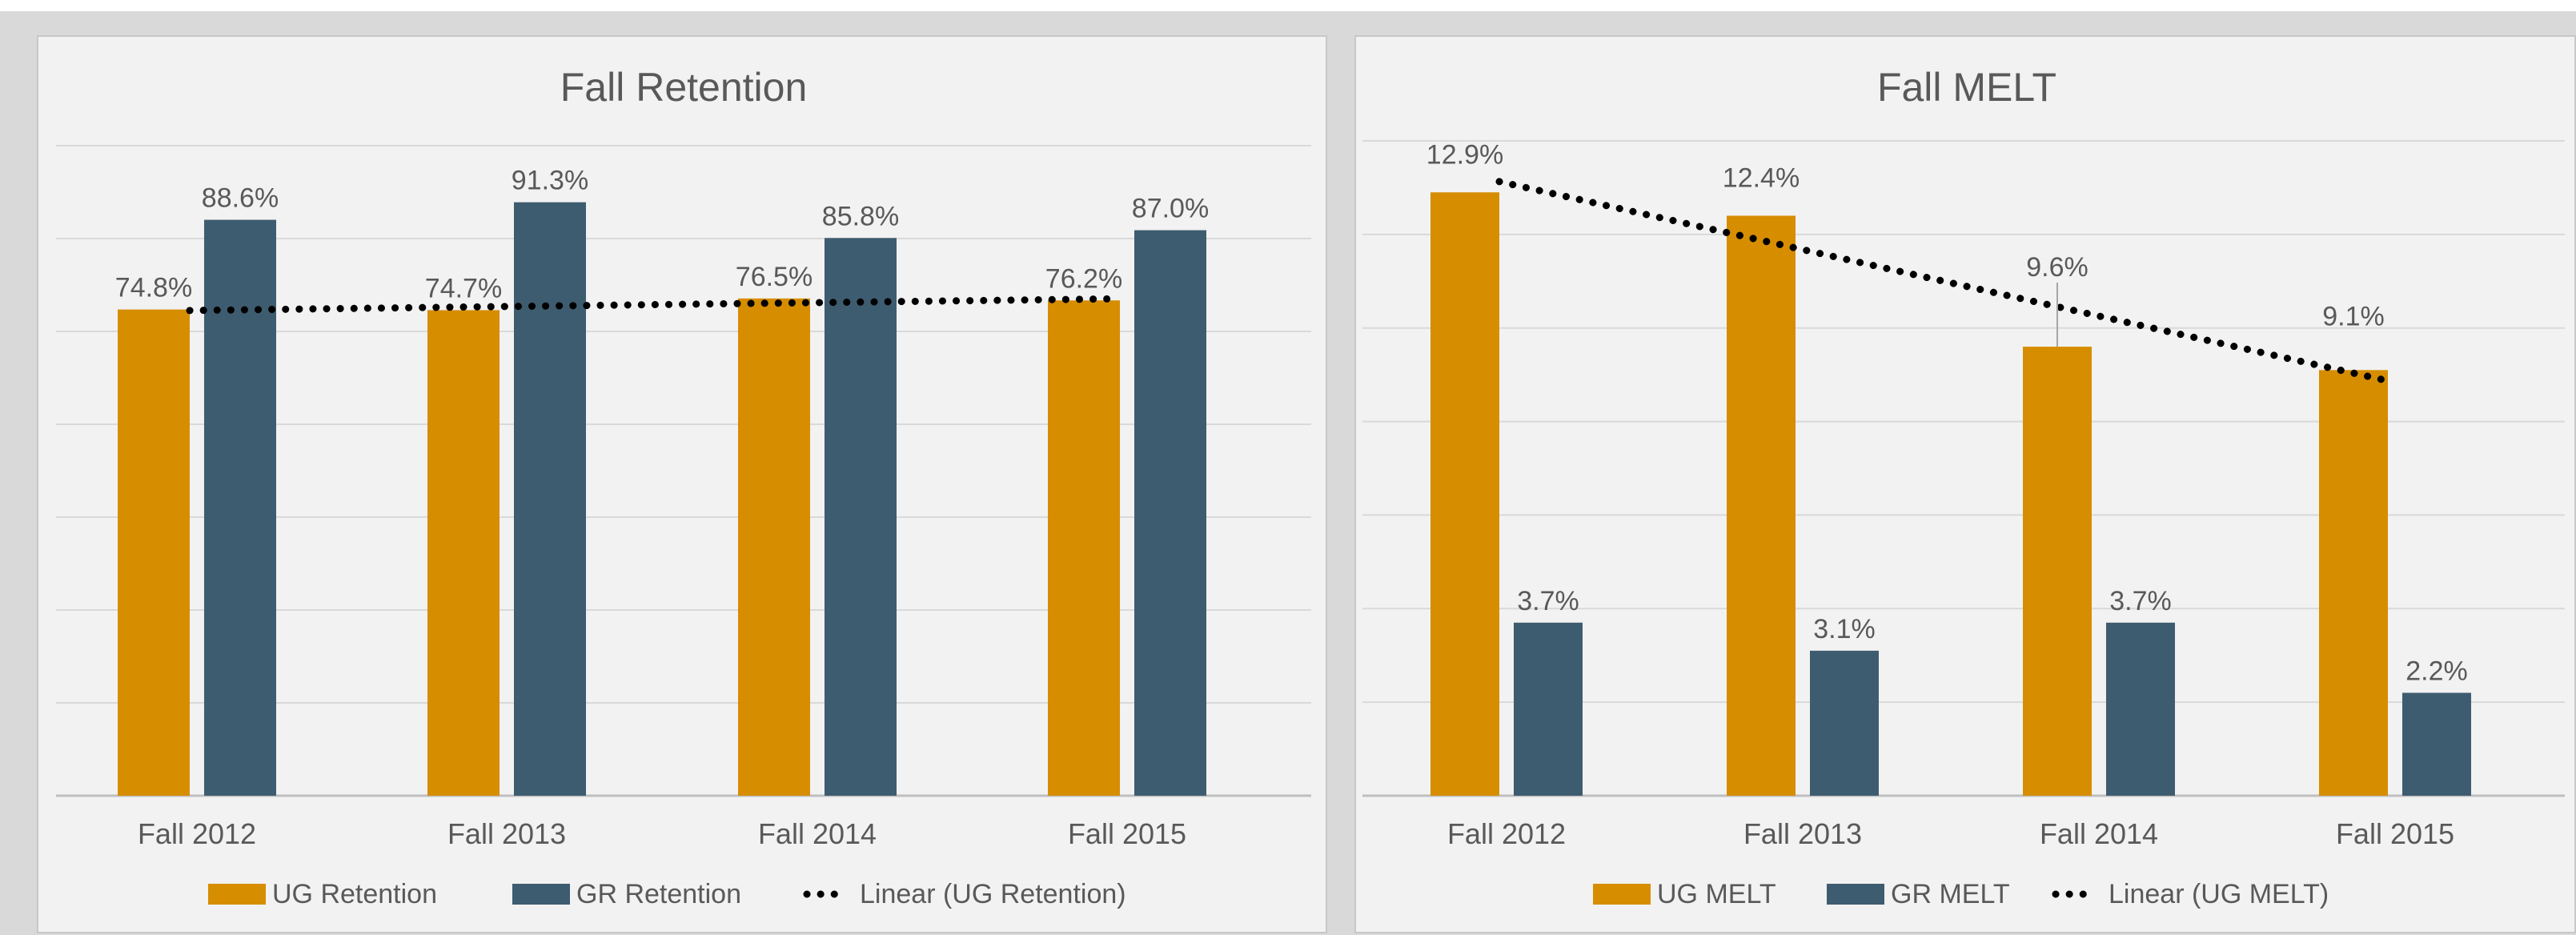 The height and width of the screenshot is (935, 2576). Describe the element at coordinates (1171, 209) in the screenshot. I see `data-label: 87.0%` at that location.